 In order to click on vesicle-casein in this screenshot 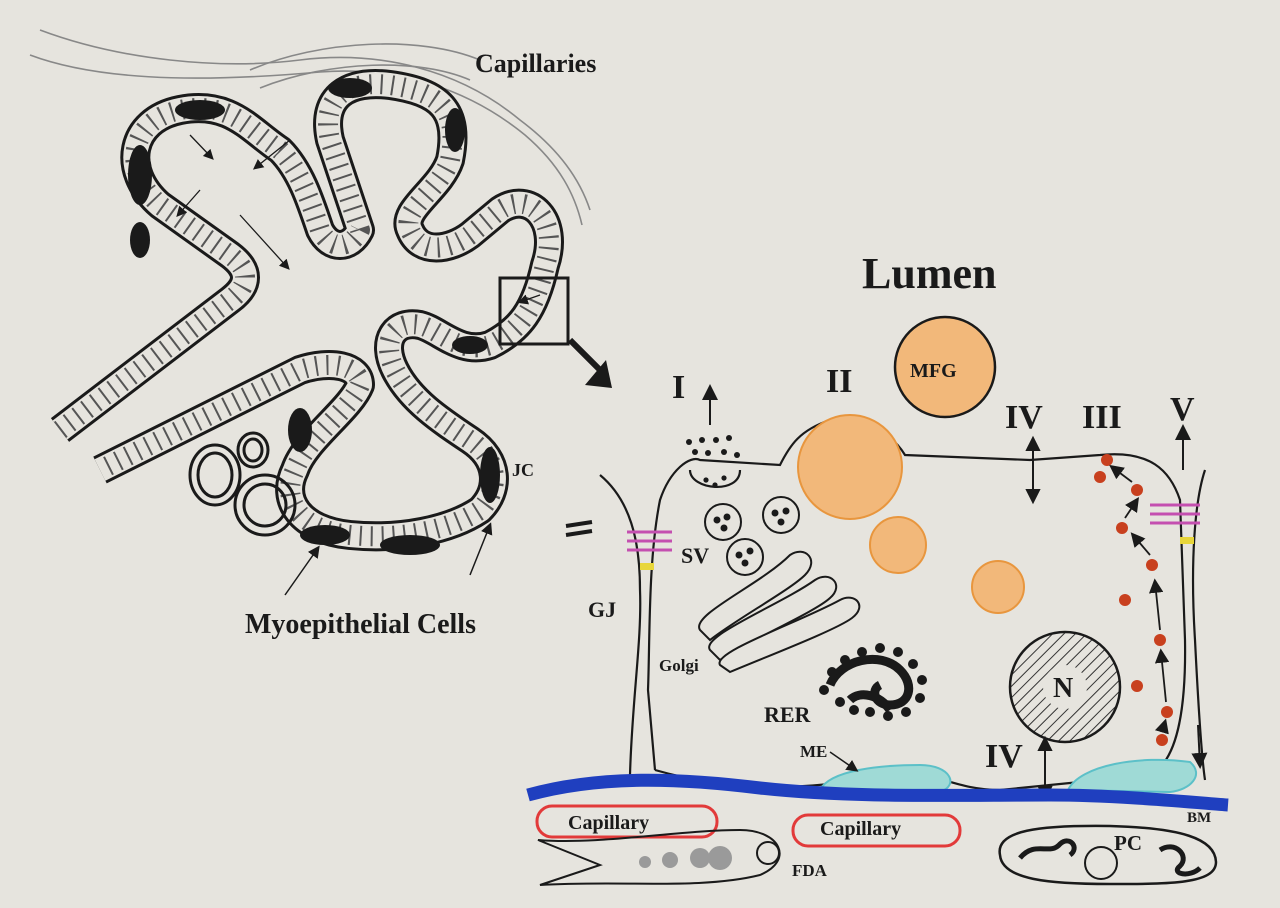, I will do `click(751, 537)`.